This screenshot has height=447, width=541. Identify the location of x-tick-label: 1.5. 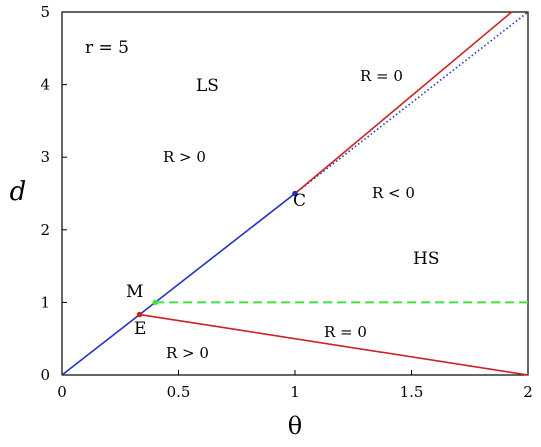
(412, 392).